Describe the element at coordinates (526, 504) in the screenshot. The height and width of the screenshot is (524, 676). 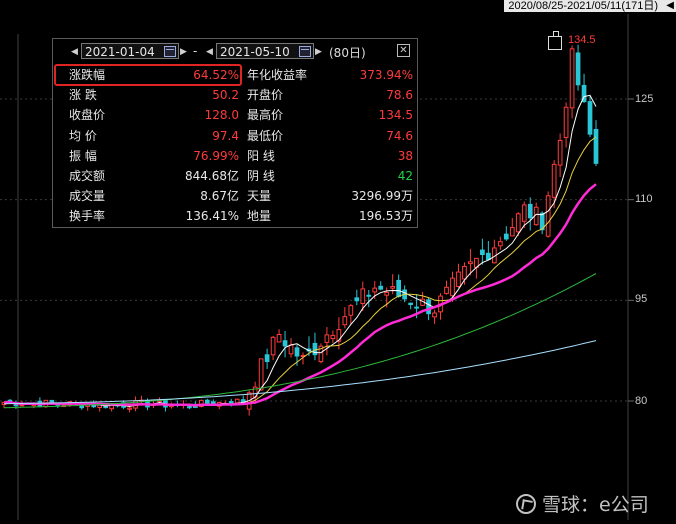
I see `xueqiu-logo-icon` at that location.